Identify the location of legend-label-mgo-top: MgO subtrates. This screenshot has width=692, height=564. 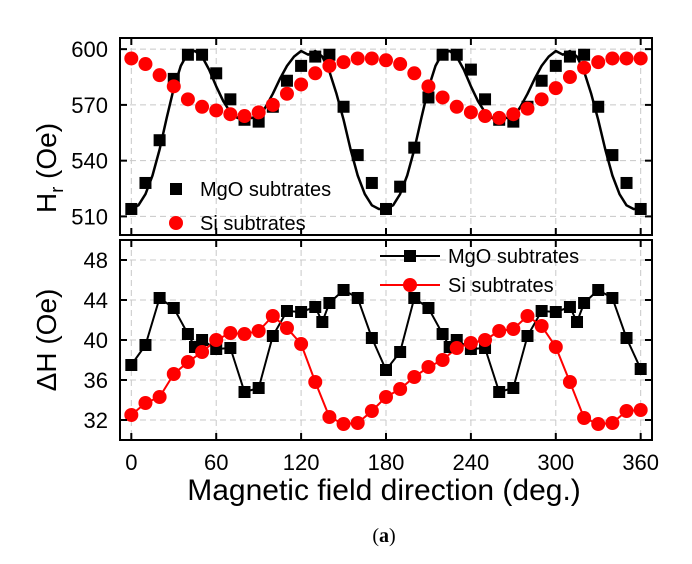
(265, 190).